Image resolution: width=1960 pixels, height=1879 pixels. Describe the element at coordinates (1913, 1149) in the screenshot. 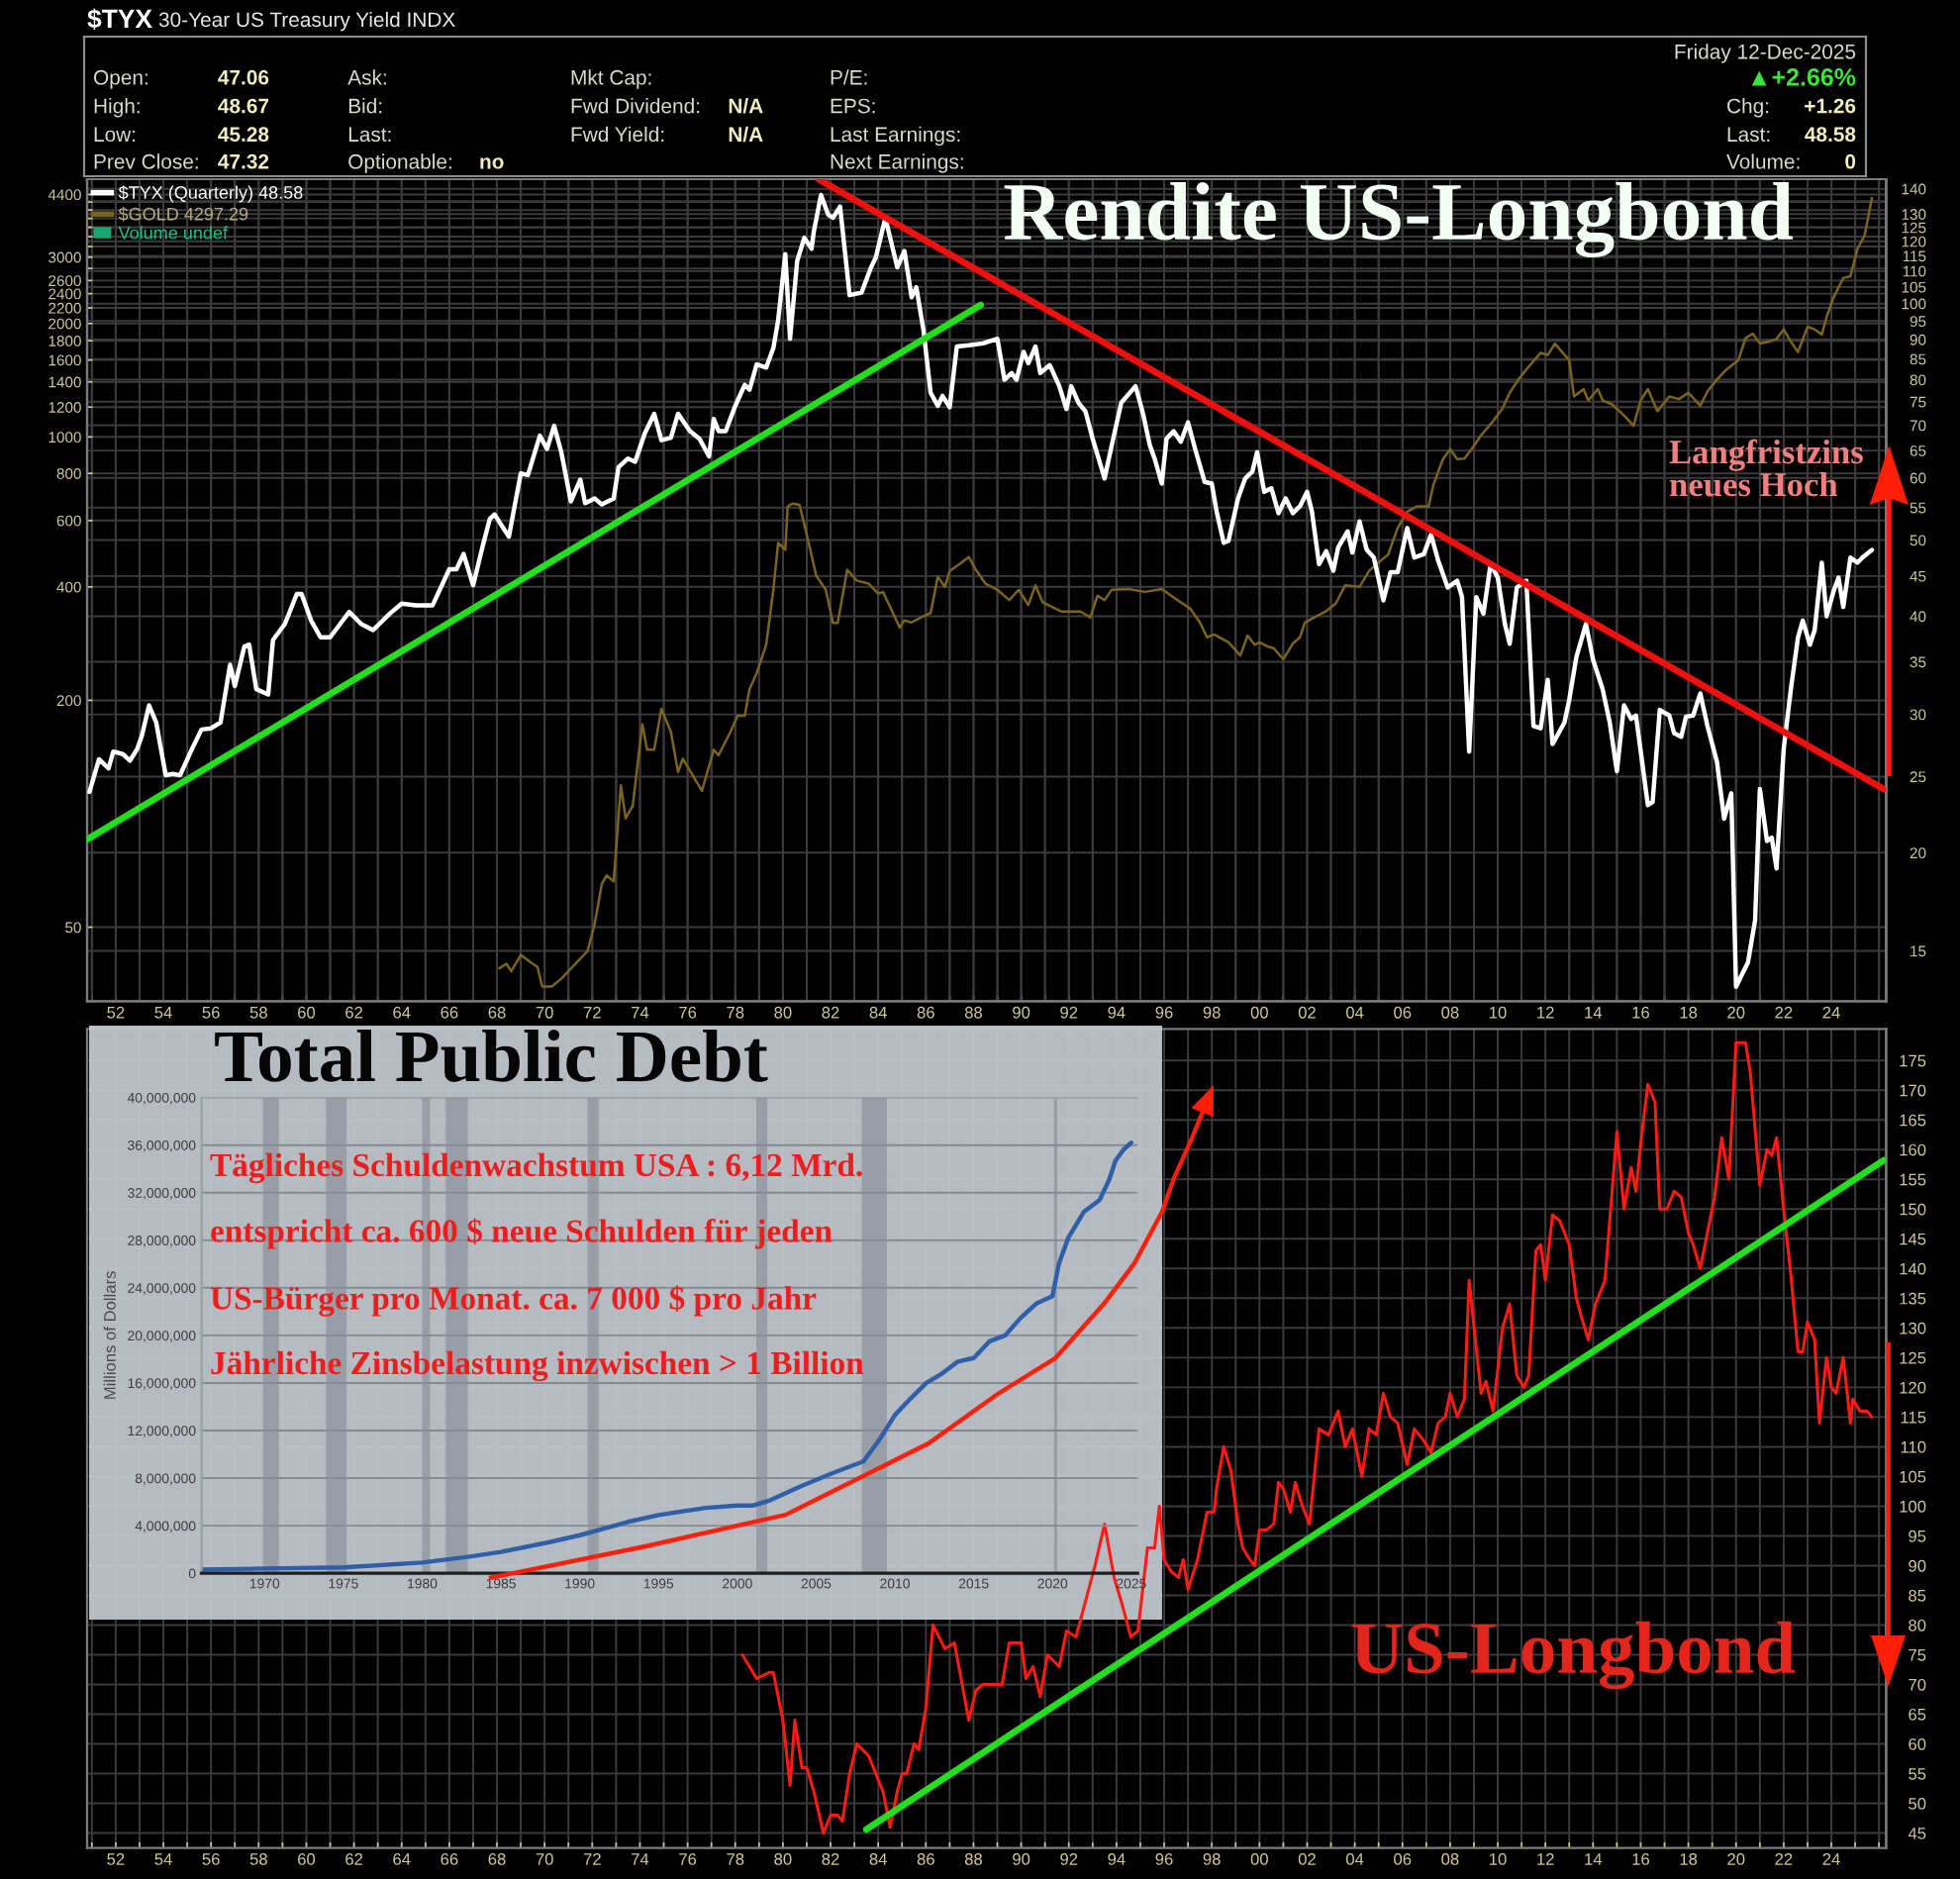

I see `y2-tick-label: 160` at that location.